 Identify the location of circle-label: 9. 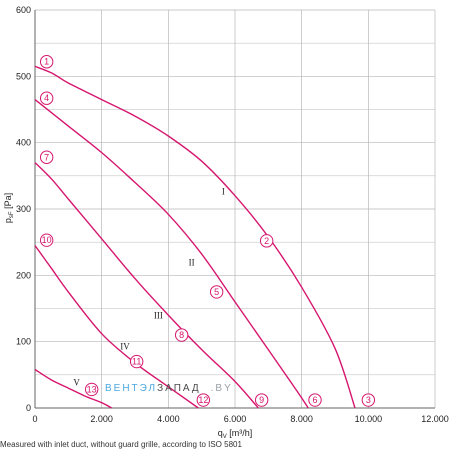
(261, 400).